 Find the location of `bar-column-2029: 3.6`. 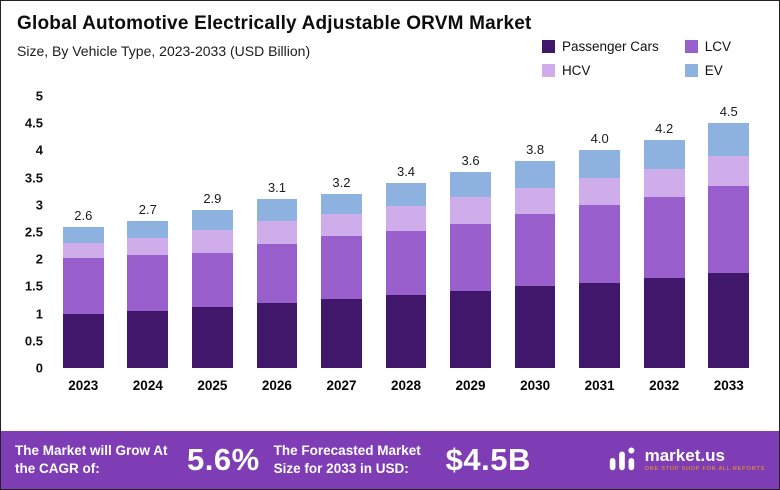

bar-column-2029: 3.6 is located at coordinates (470, 232).